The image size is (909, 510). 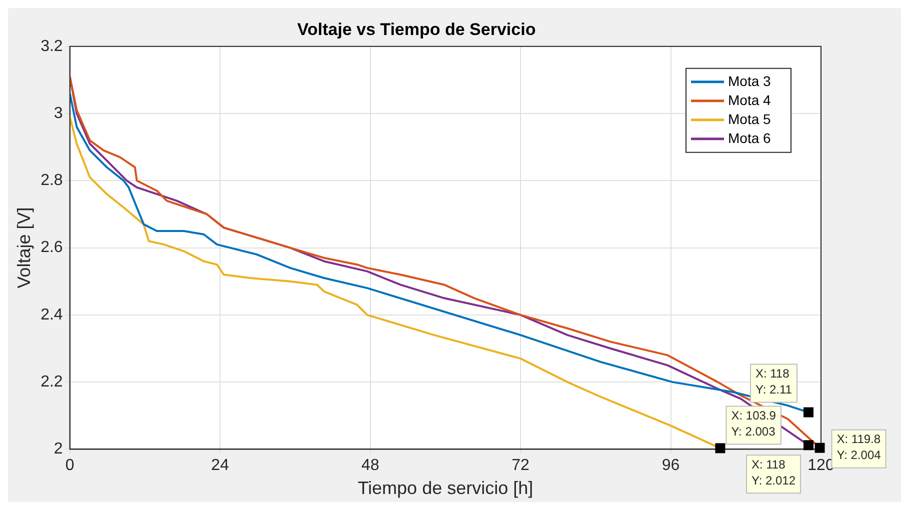 What do you see at coordinates (51, 381) in the screenshot?
I see `y-tick-label: 2.2` at bounding box center [51, 381].